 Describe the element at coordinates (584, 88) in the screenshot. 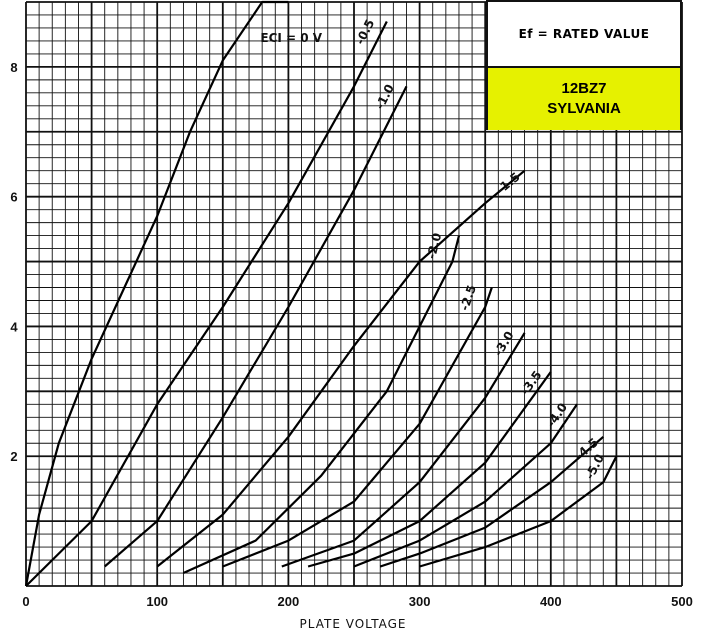

I see `tube-type-label: 12BZ7` at that location.